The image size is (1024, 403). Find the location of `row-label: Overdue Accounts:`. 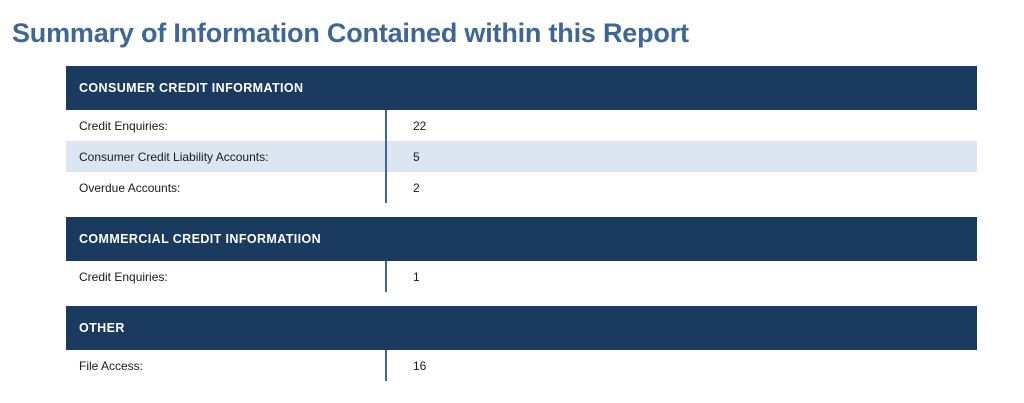

row-label: Overdue Accounts: is located at coordinates (226, 187).